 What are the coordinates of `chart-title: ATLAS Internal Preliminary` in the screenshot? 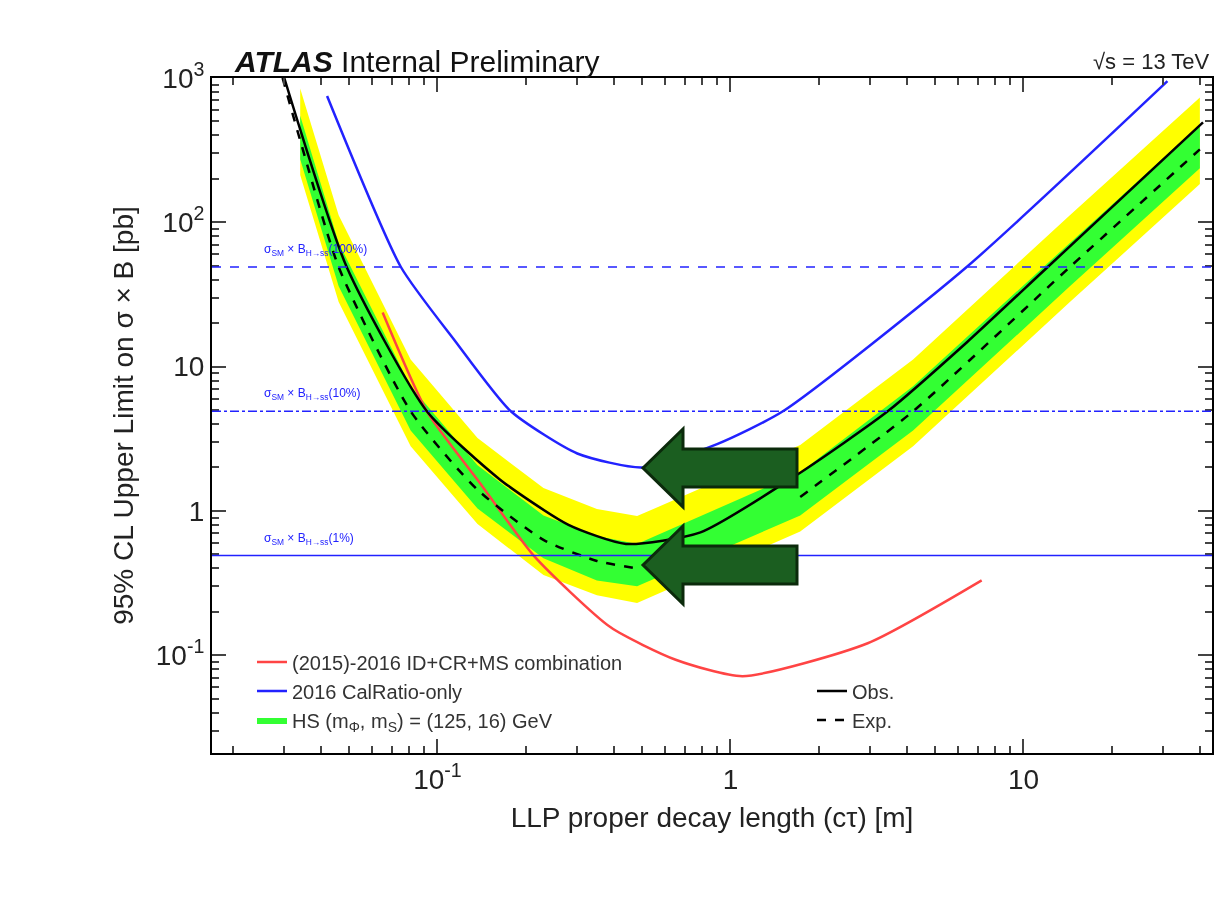 It's located at (417, 61).